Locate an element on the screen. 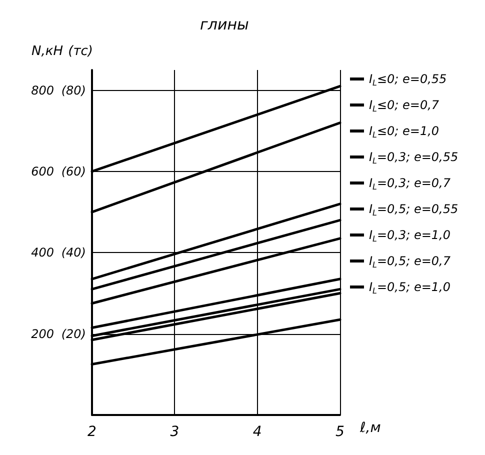  y2-tick-label: (40) is located at coordinates (73, 253).